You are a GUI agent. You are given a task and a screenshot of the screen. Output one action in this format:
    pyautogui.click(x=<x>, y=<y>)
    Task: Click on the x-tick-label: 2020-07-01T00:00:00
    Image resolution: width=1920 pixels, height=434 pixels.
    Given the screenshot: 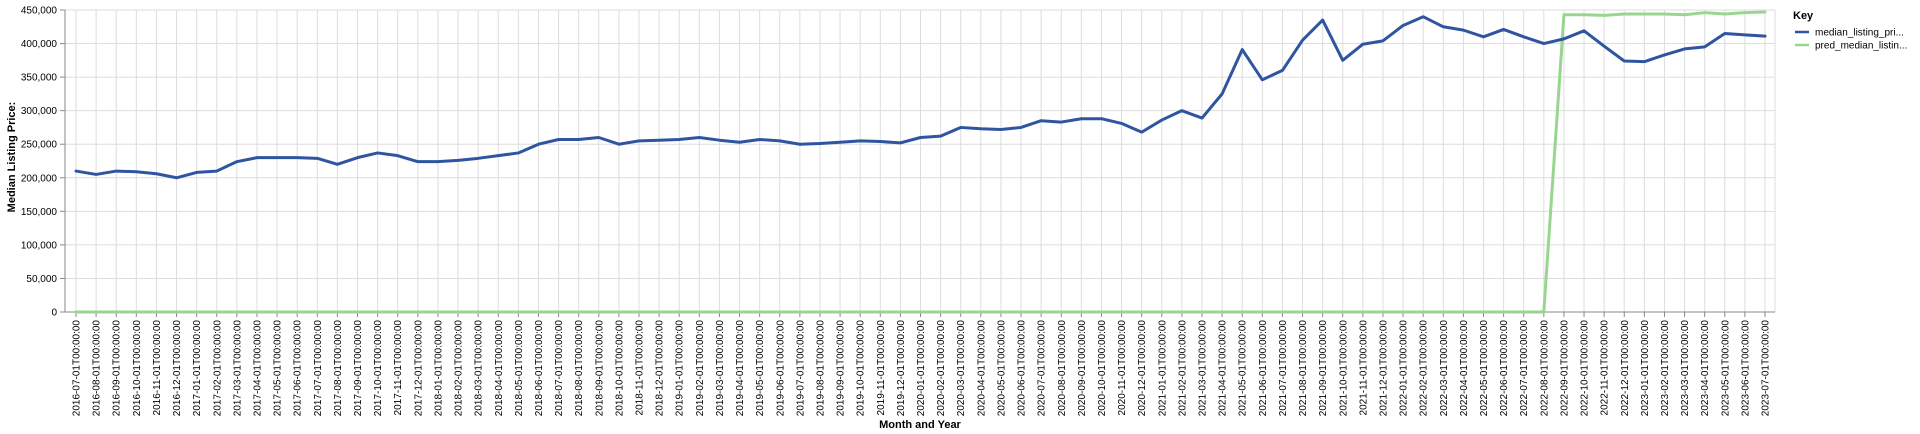 What is the action you would take?
    pyautogui.click(x=1042, y=368)
    